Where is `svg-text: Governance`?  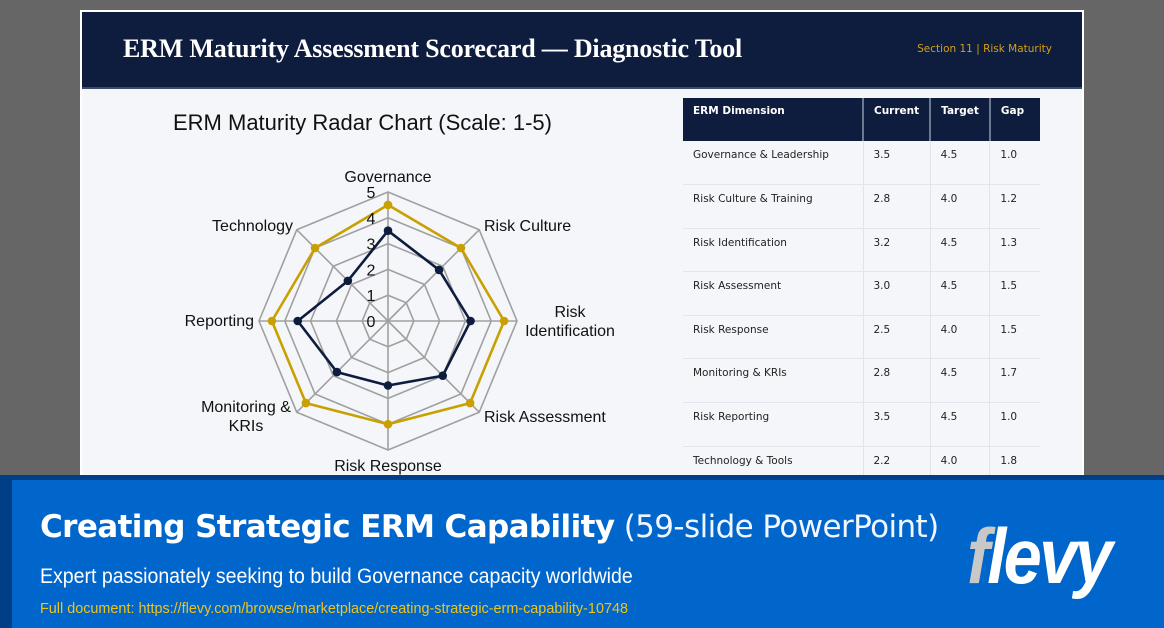 svg-text: Governance is located at coordinates (387, 177).